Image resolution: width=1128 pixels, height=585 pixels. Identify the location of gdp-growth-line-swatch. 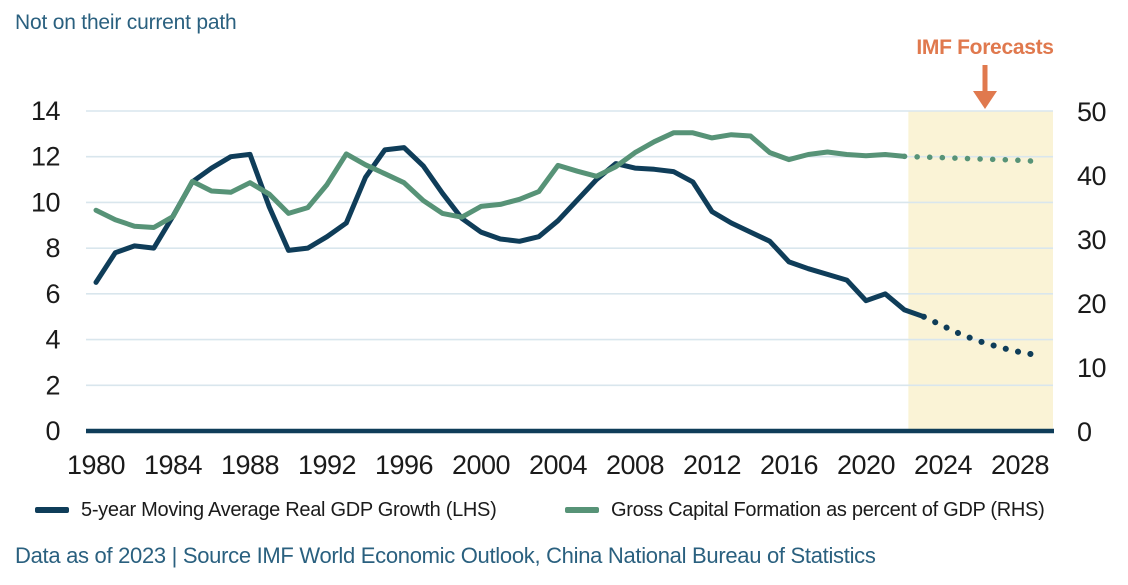
(52, 510).